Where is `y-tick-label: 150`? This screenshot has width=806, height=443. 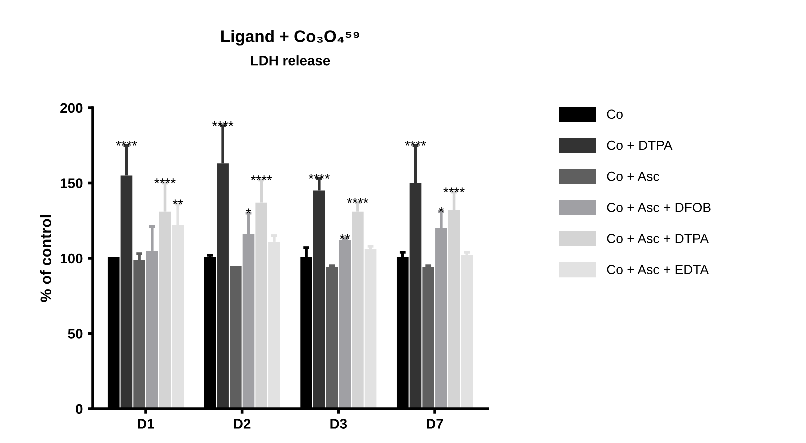 y-tick-label: 150 is located at coordinates (71, 183).